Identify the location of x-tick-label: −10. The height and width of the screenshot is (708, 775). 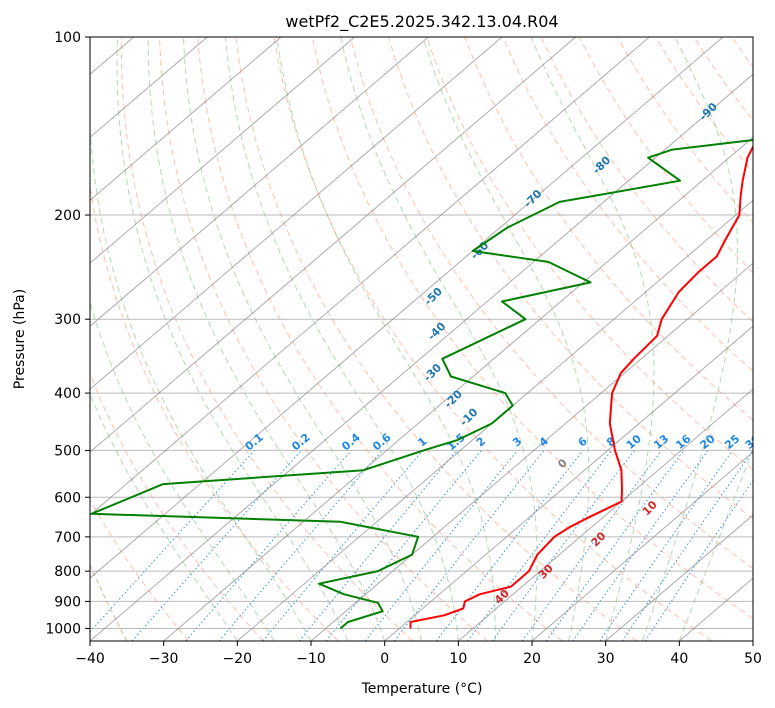
(311, 659).